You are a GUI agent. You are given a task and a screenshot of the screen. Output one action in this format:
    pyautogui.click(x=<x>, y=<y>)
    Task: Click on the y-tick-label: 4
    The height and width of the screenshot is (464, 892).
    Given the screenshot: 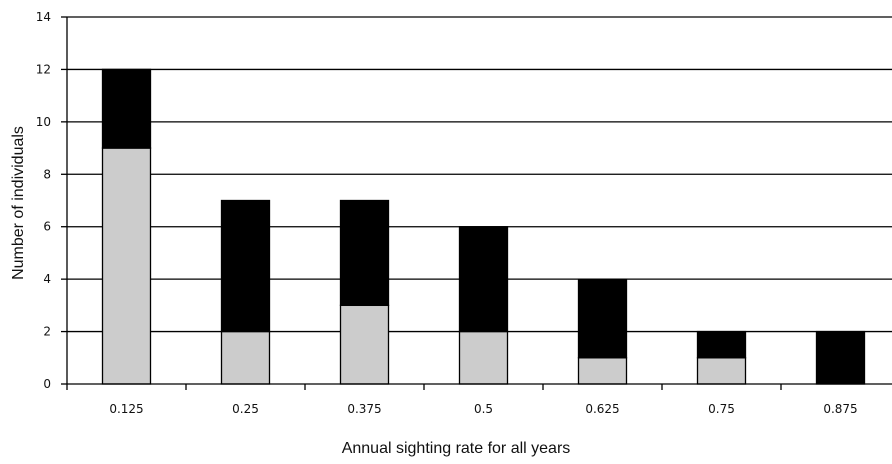 What is the action you would take?
    pyautogui.click(x=47, y=279)
    